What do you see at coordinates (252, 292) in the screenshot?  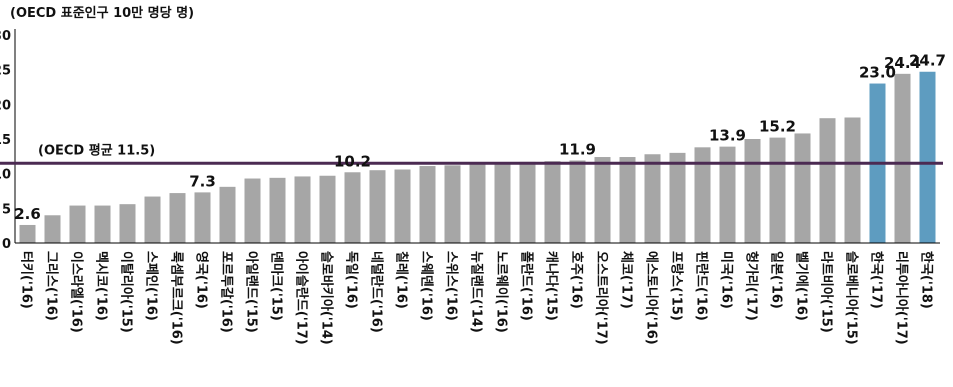 I see `x-tick-label: 아일랜드('15)` at bounding box center [252, 292].